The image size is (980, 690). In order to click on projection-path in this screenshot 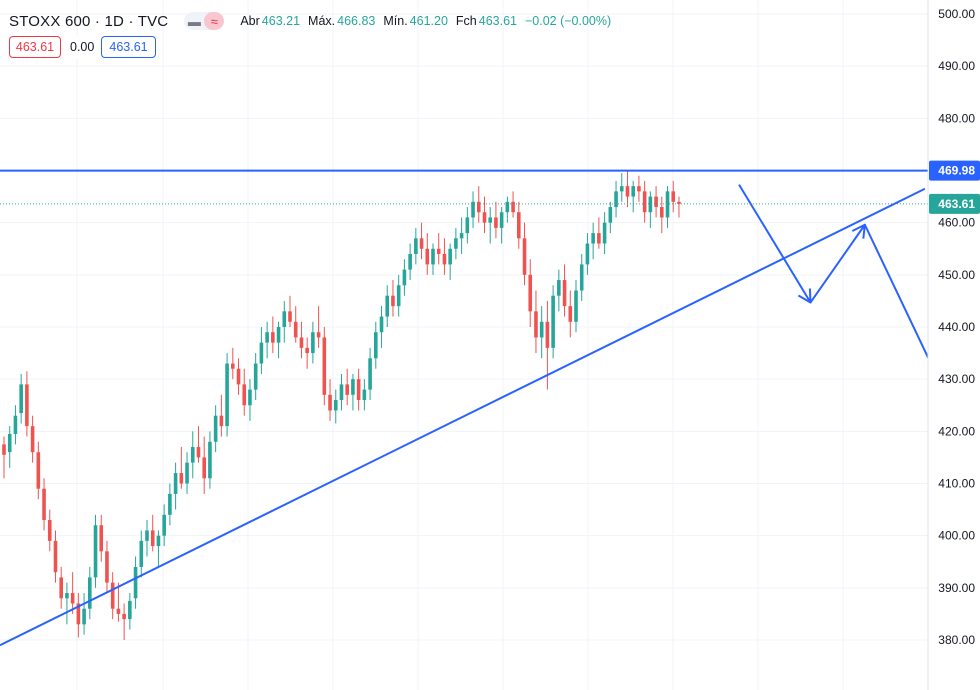, I will do `click(843, 292)`.